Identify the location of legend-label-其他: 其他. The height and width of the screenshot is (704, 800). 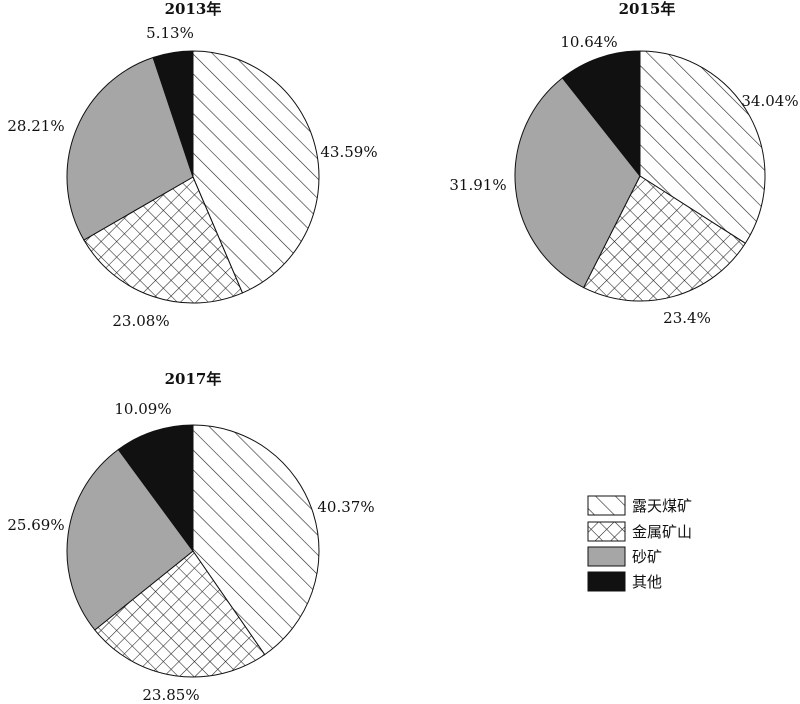
(647, 582).